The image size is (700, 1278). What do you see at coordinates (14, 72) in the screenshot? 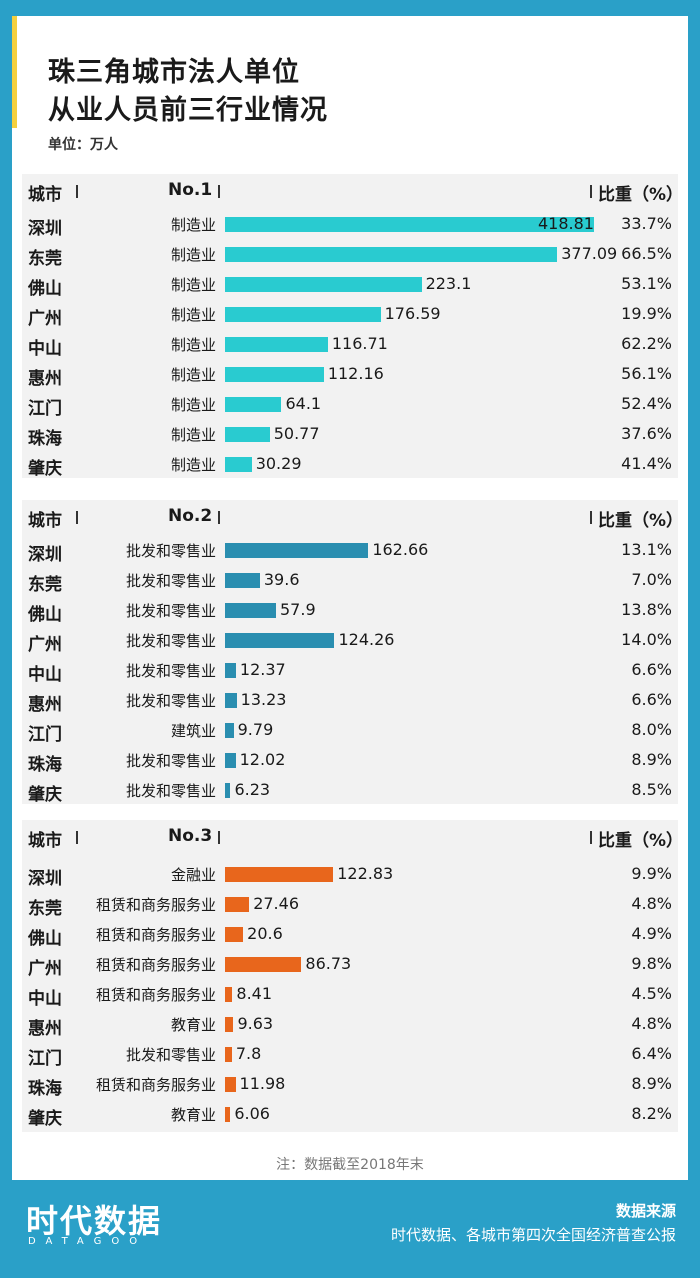
I see `accent-stripe` at bounding box center [14, 72].